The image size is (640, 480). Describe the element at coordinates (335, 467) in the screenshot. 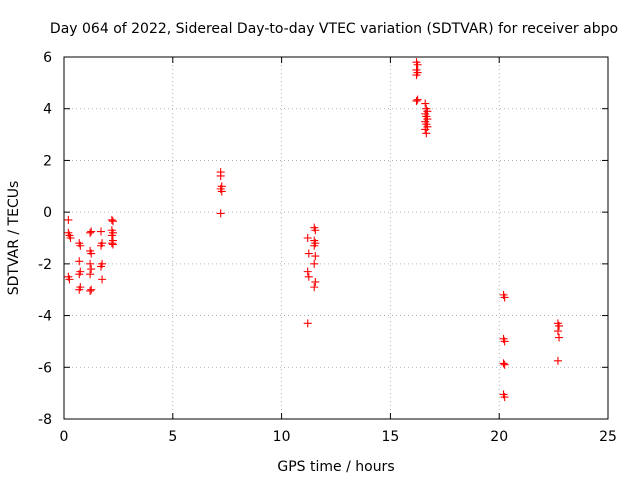

I see `x-axis-label: GPS time / hours` at that location.